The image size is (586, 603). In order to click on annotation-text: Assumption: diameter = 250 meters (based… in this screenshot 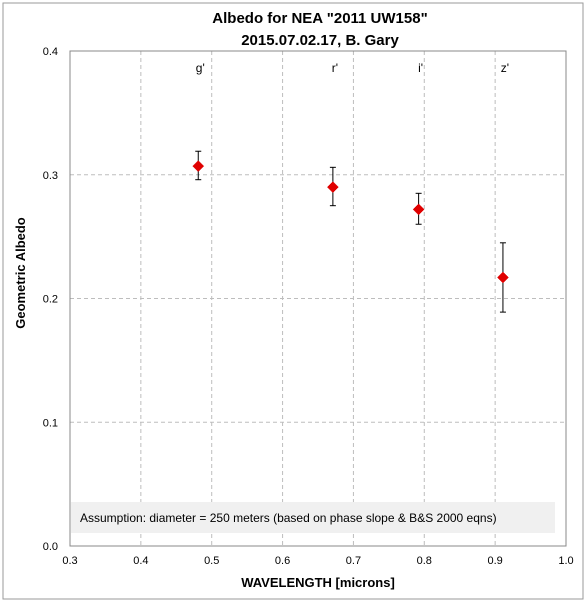, I will do `click(288, 518)`.